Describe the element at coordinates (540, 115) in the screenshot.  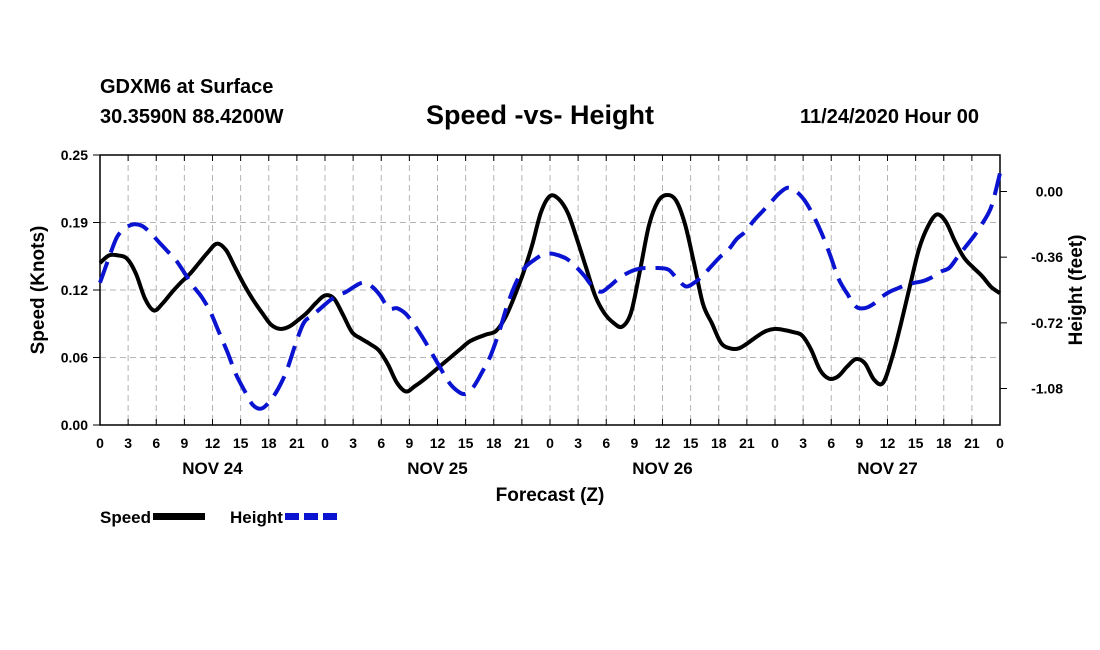
I see `chart-title: Speed -vs- Height` at that location.